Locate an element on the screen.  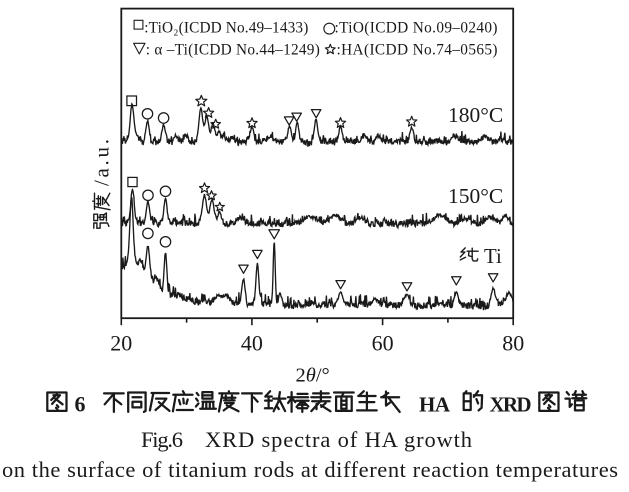
svg-text: 60 is located at coordinates (383, 343).